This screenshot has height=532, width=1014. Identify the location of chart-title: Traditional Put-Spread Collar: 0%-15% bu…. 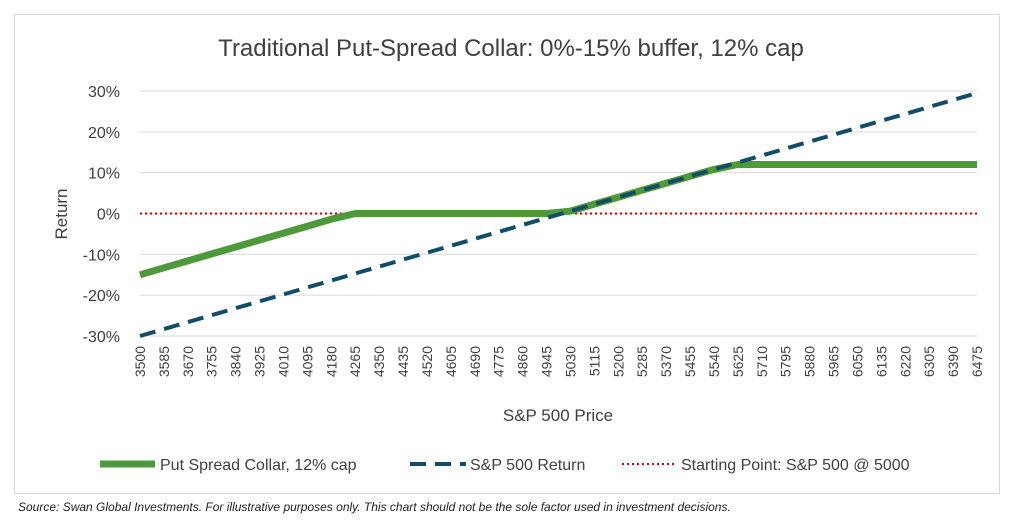
(511, 48).